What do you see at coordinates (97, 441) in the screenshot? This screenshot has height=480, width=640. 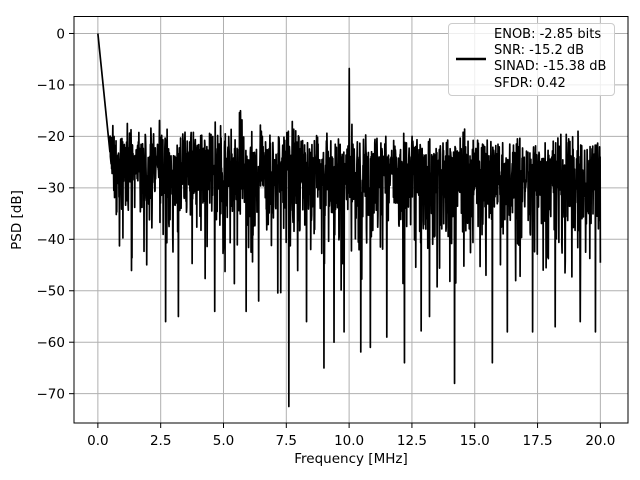 I see `x-tick-label: 0.0` at bounding box center [97, 441].